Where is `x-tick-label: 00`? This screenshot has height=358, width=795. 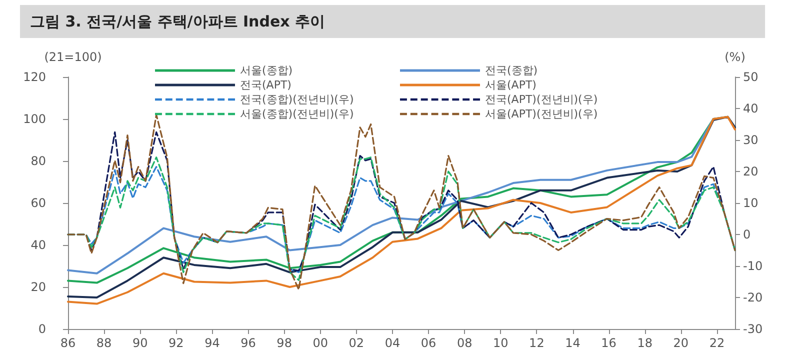 x-tick-label: 00 is located at coordinates (320, 343).